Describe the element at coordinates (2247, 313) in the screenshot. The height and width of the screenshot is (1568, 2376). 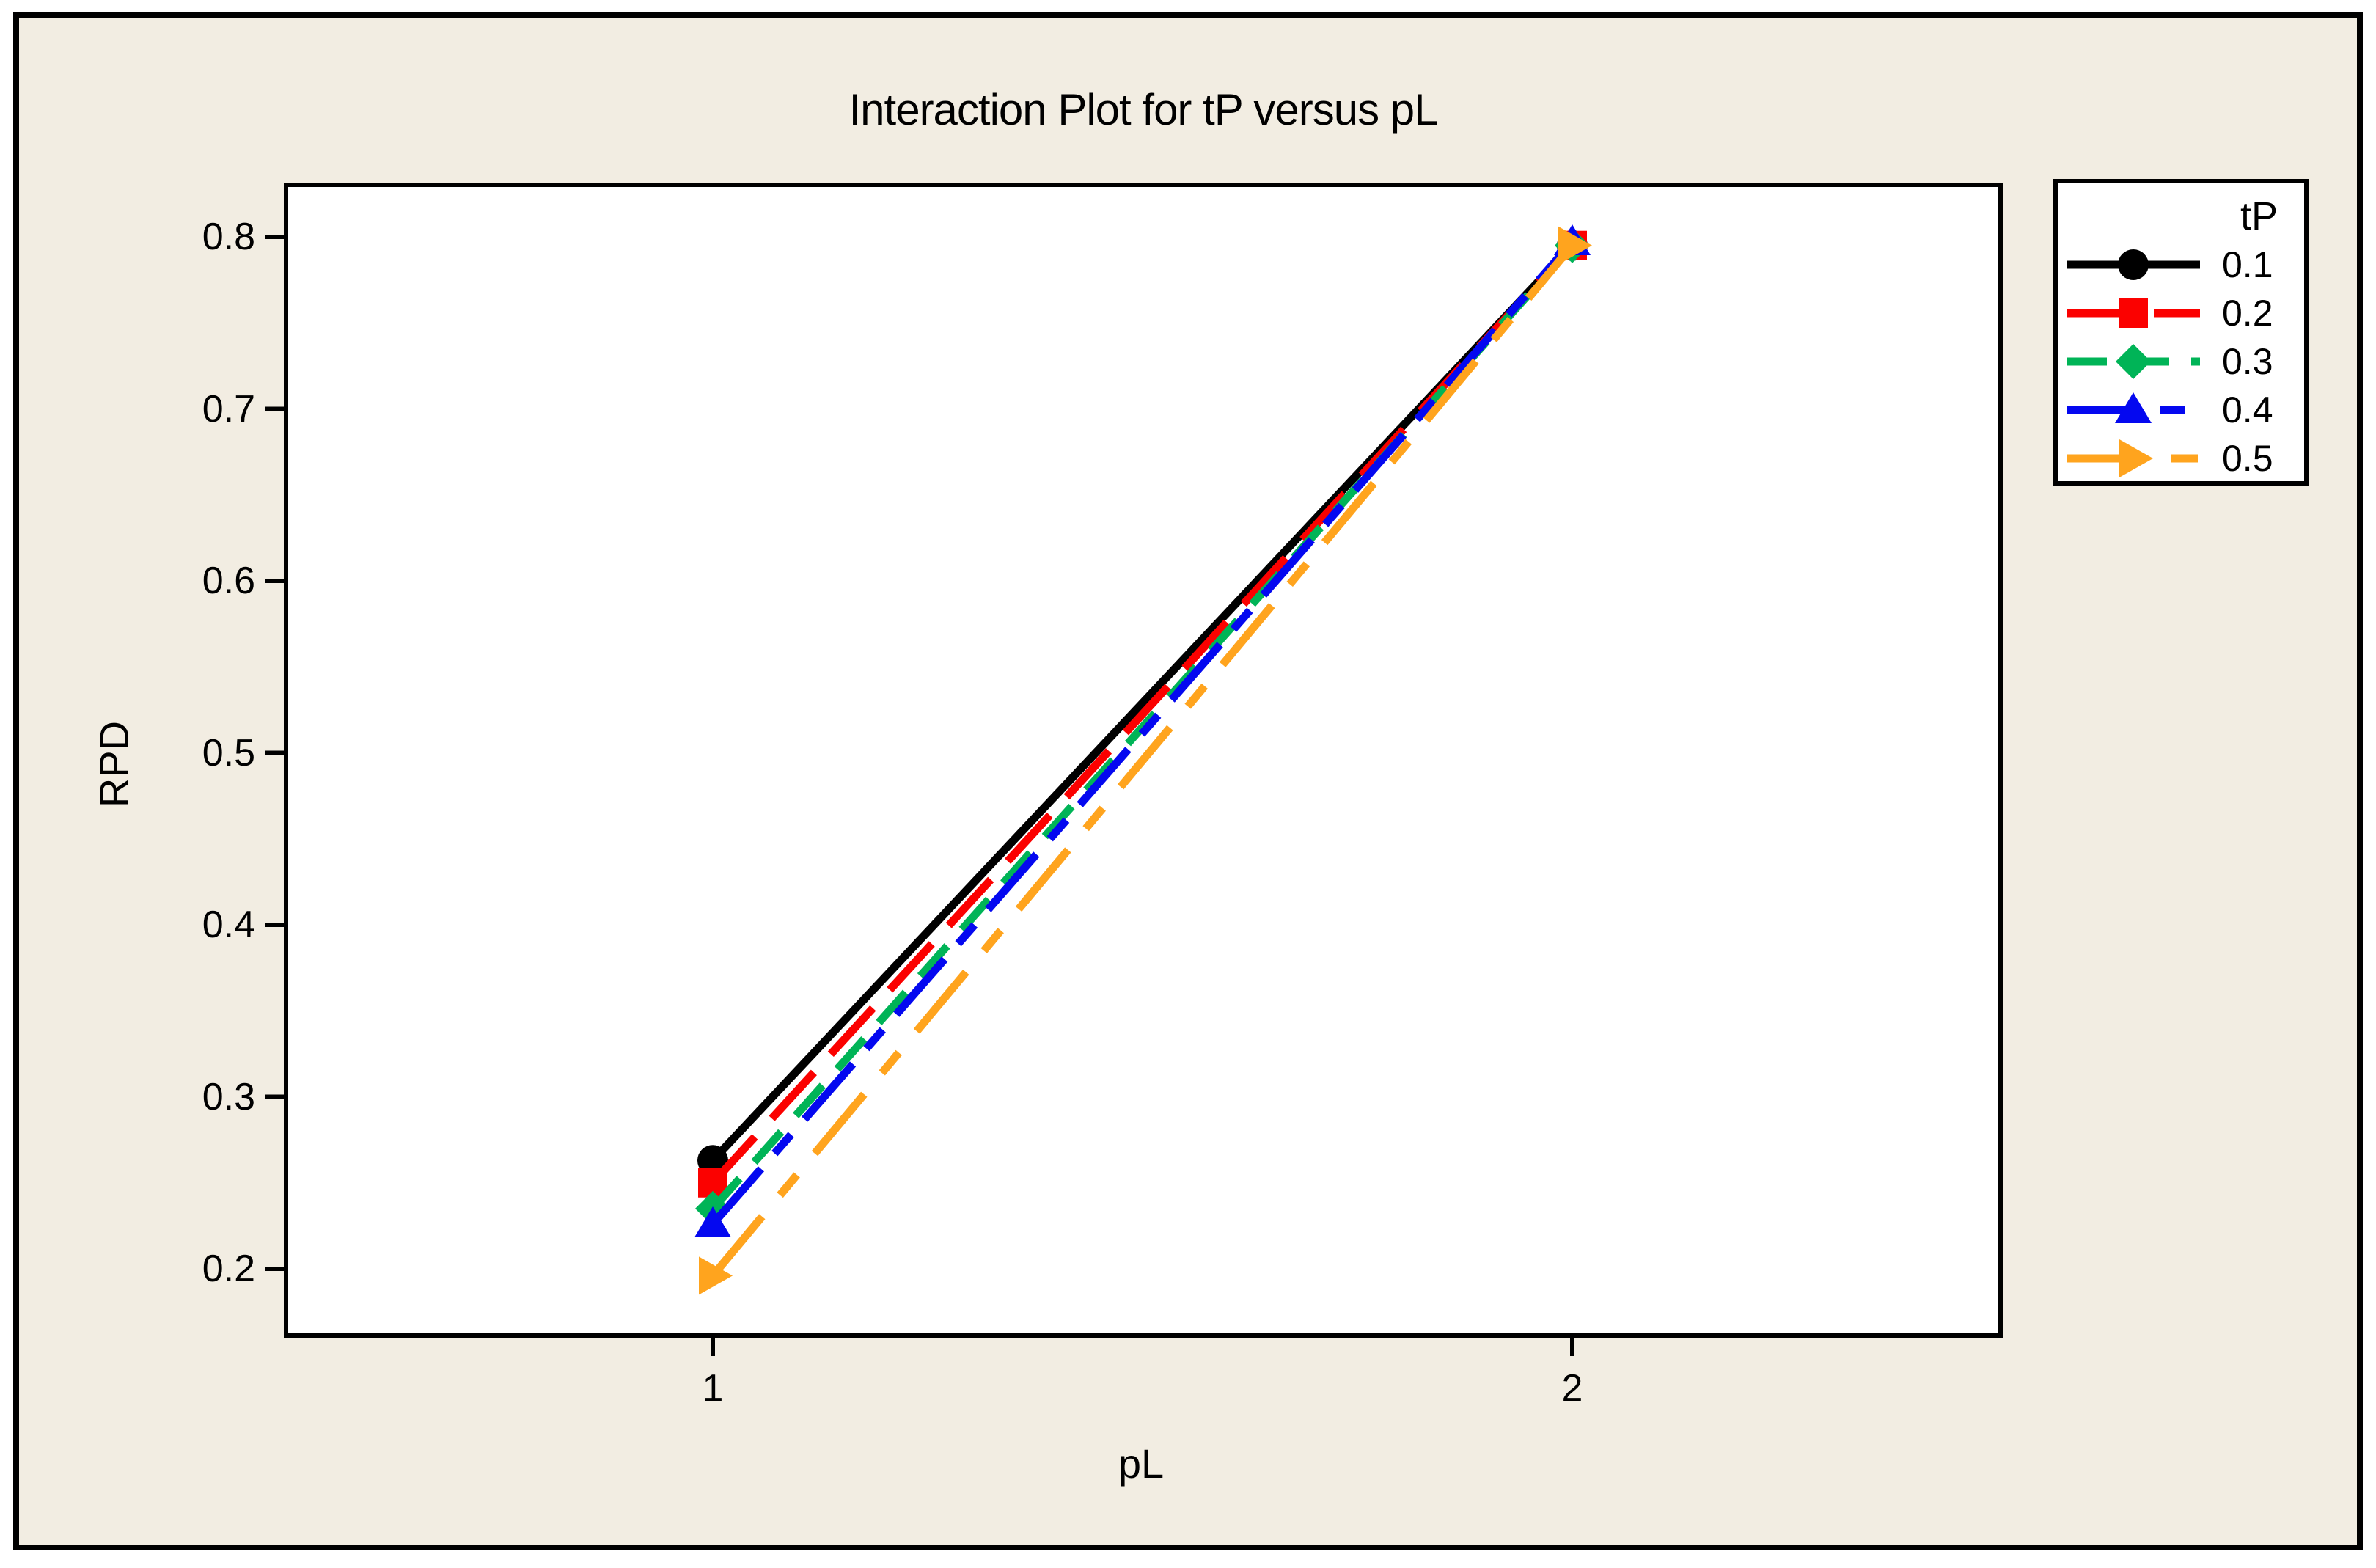
I see `legend-label: 0.2` at that location.